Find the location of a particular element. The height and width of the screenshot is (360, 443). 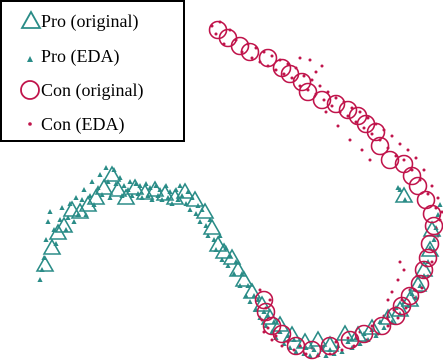

legend-marker-con-original is located at coordinates (30, 90).